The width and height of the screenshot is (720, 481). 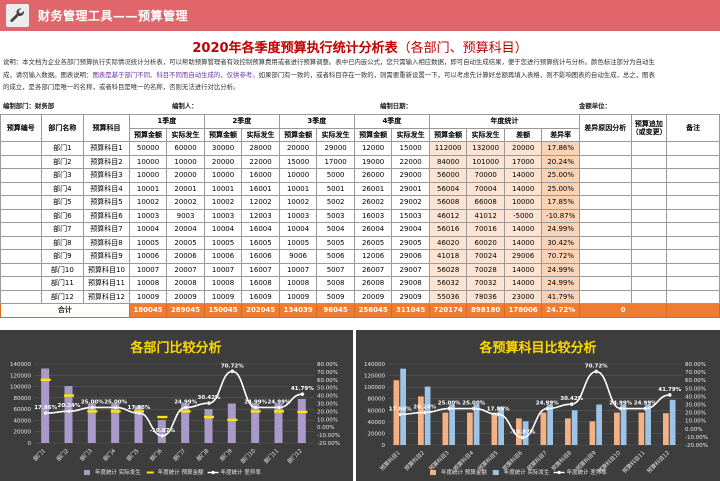 What do you see at coordinates (560, 256) in the screenshot?
I see `cell-value: 70.72%` at bounding box center [560, 256].